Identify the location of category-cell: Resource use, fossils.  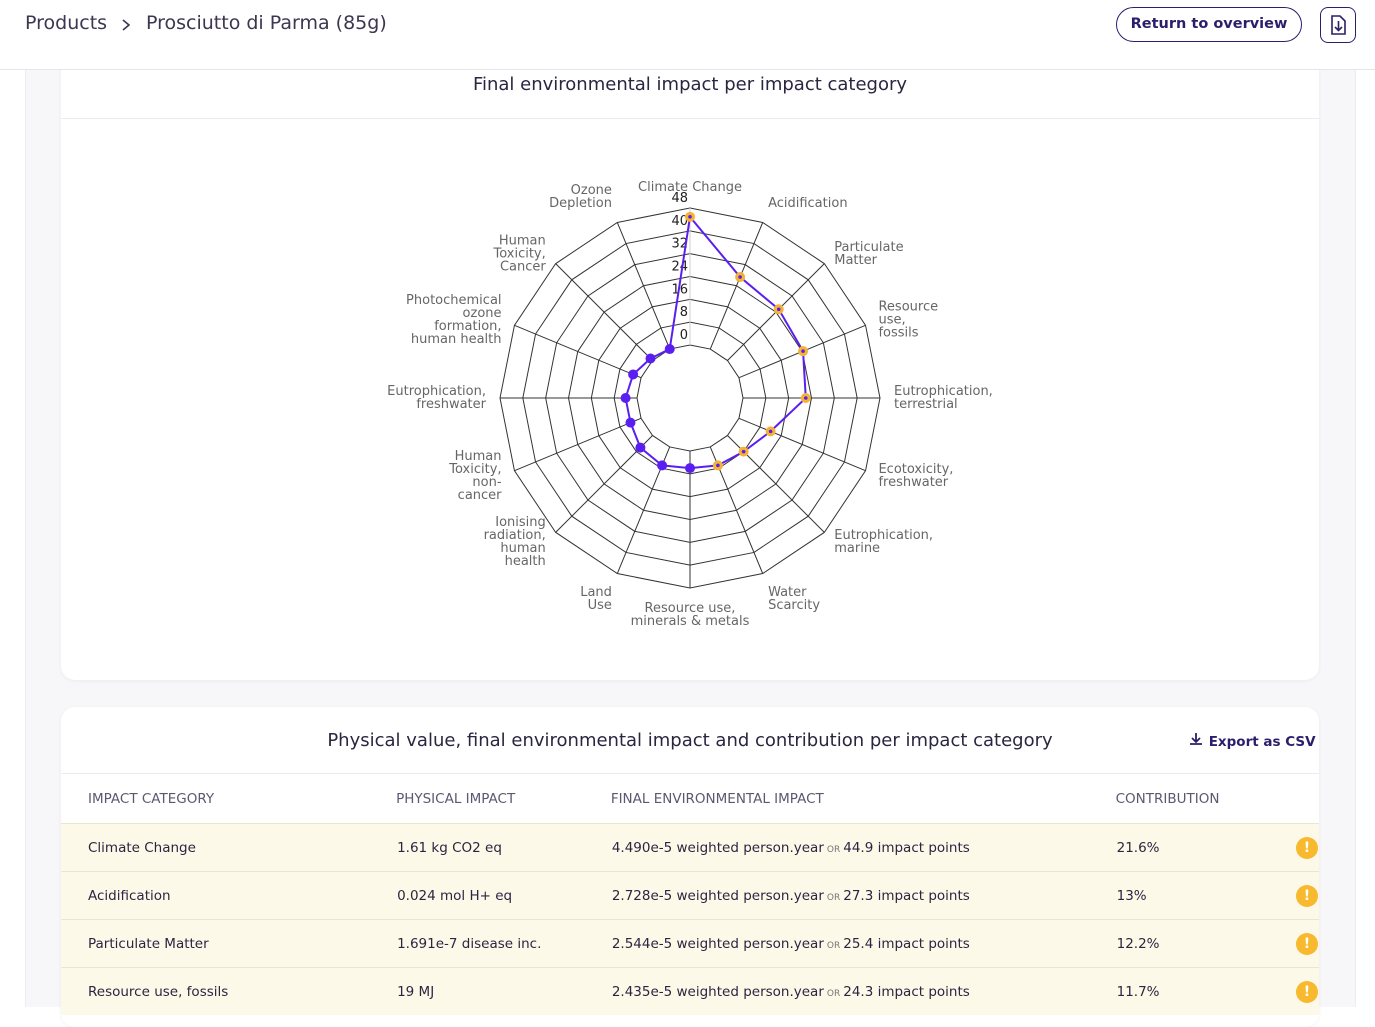
(229, 991).